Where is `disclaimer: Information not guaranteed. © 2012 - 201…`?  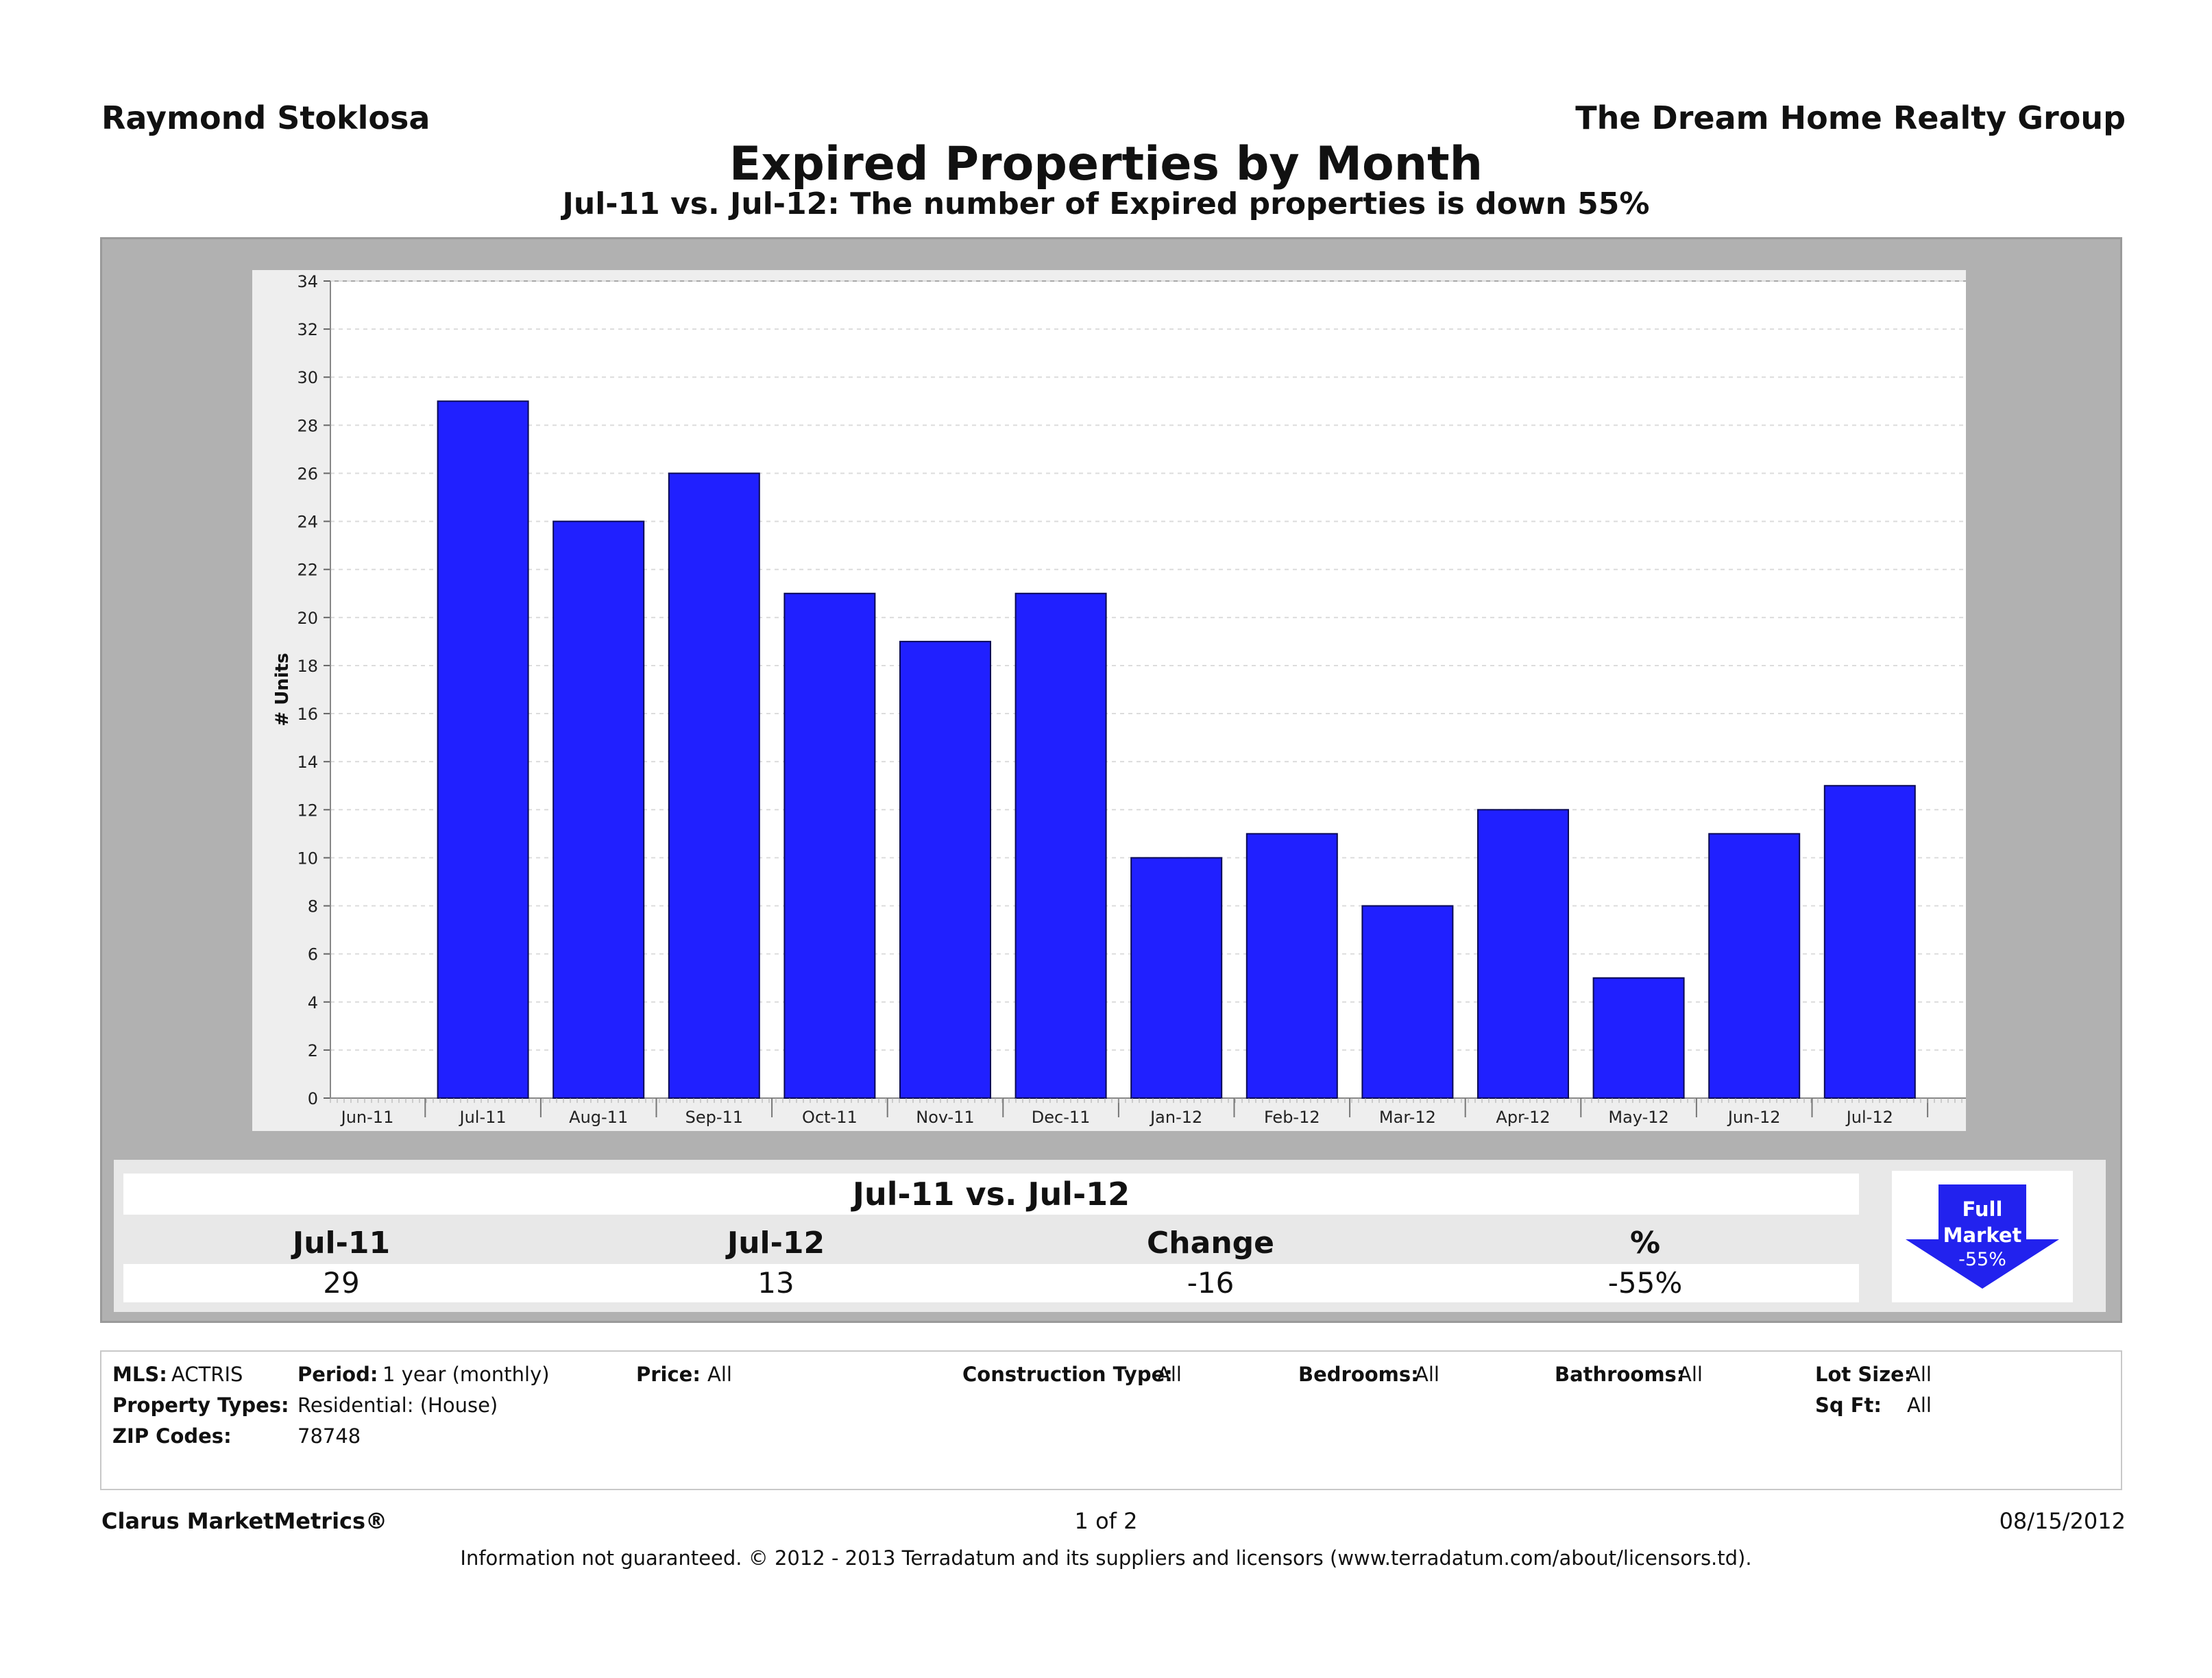 disclaimer: Information not guaranteed. © 2012 - 201… is located at coordinates (1106, 1558).